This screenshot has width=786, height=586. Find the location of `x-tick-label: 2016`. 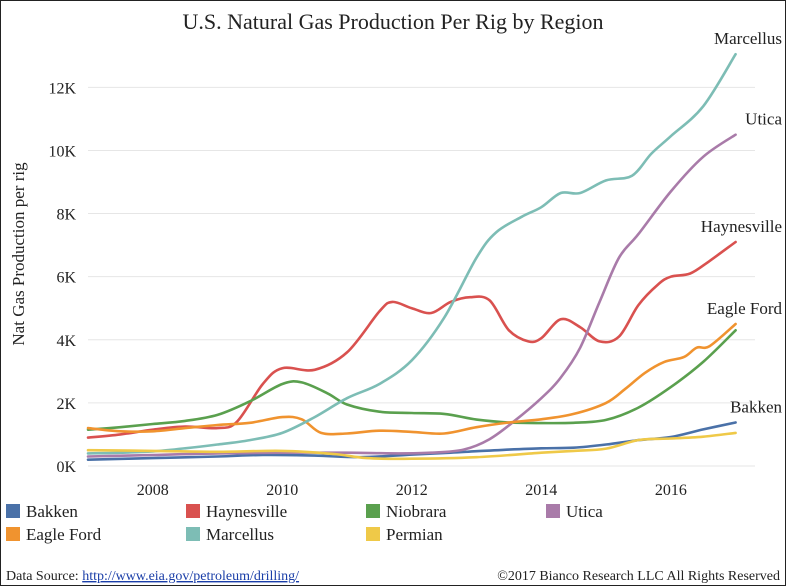

x-tick-label: 2016 is located at coordinates (671, 490).